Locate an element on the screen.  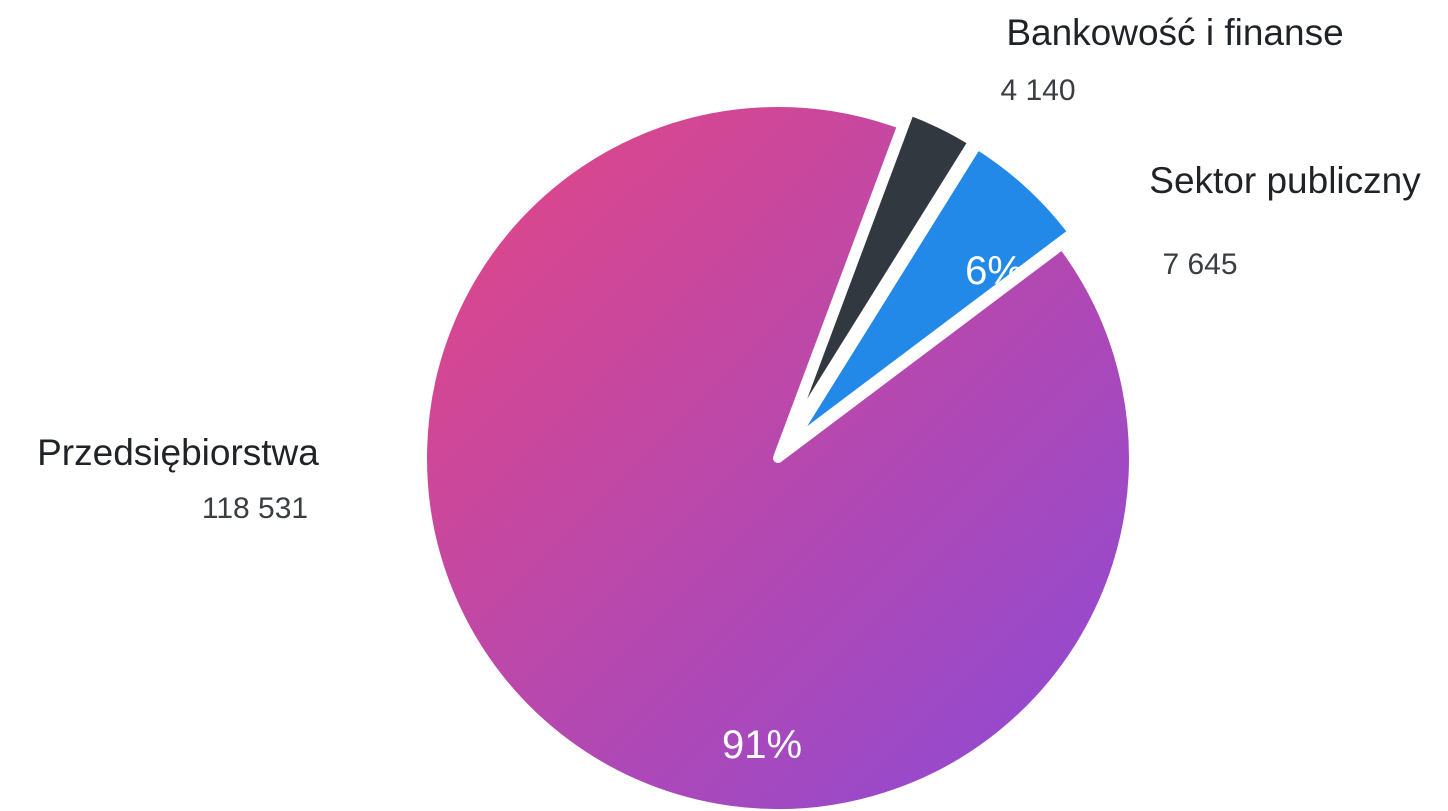
slice-label-sektor-publiczny: Sektor publiczny is located at coordinates (1285, 180).